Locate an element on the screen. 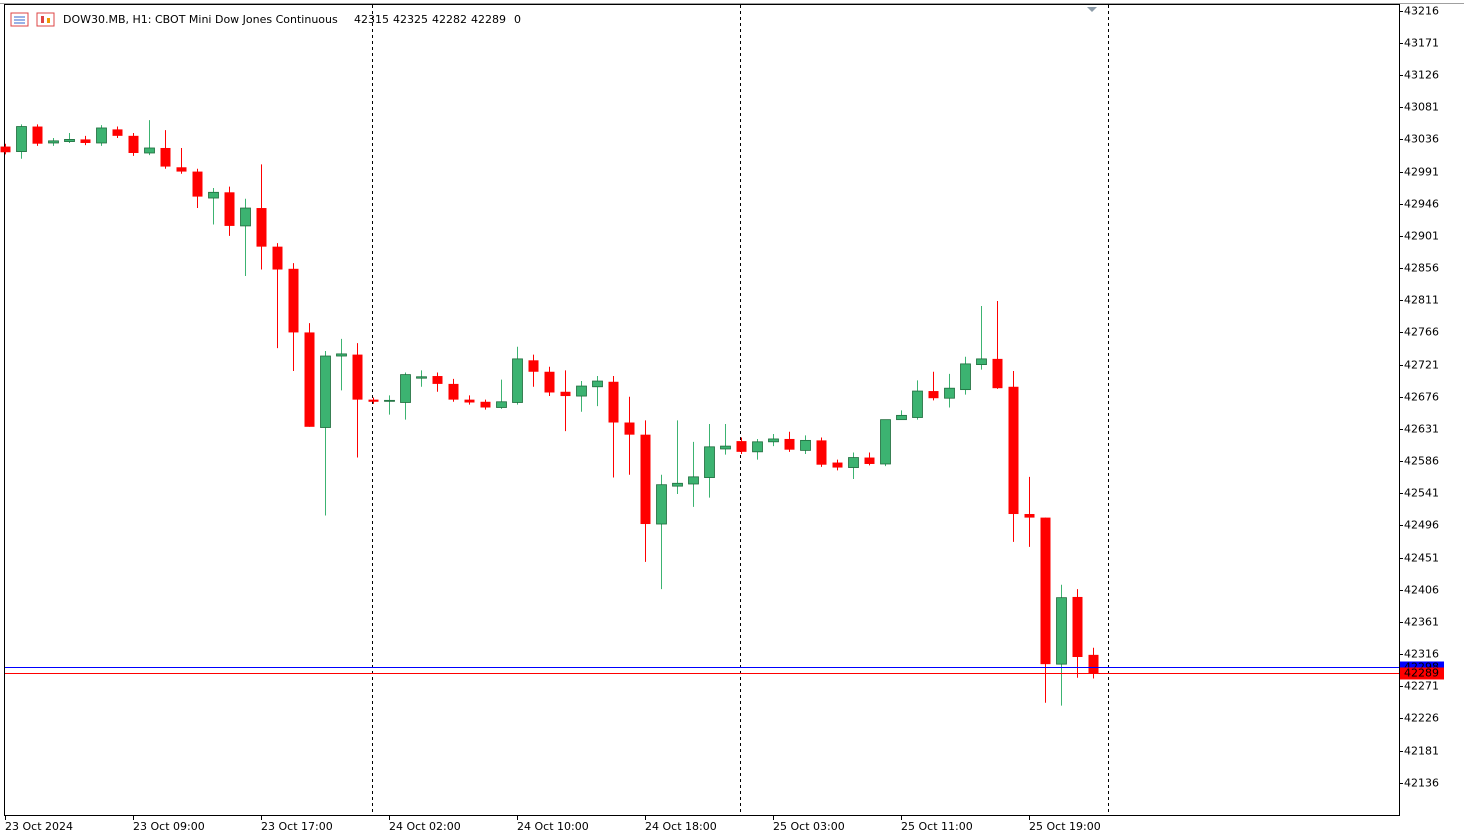 Image resolution: width=1464 pixels, height=840 pixels. y-tick-label: 42586 is located at coordinates (1421, 461).